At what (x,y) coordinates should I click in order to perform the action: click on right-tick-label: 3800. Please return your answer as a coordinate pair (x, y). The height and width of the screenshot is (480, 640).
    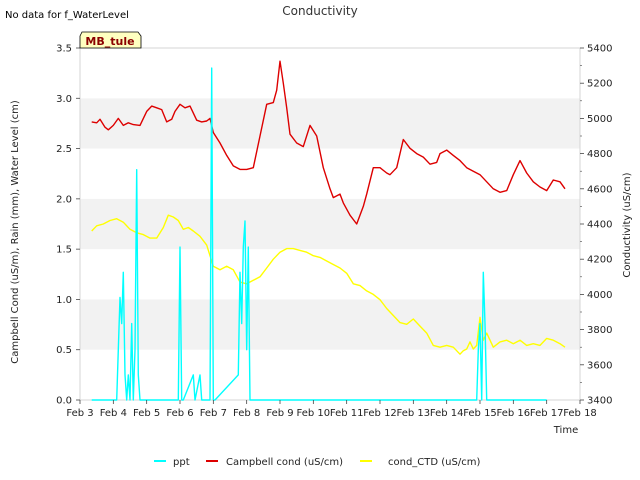
    Looking at the image, I should click on (599, 330).